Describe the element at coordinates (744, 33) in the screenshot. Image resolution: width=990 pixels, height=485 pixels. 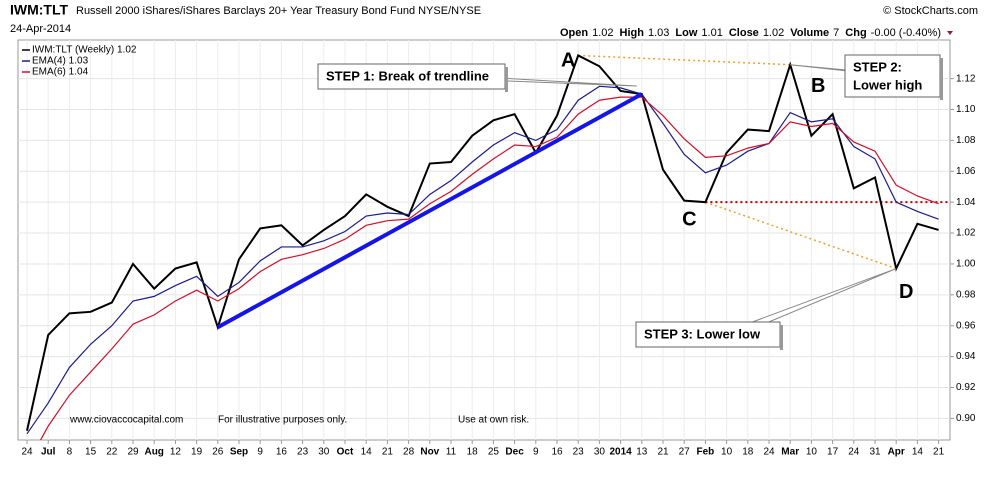
I see `quote-label: Close` at that location.